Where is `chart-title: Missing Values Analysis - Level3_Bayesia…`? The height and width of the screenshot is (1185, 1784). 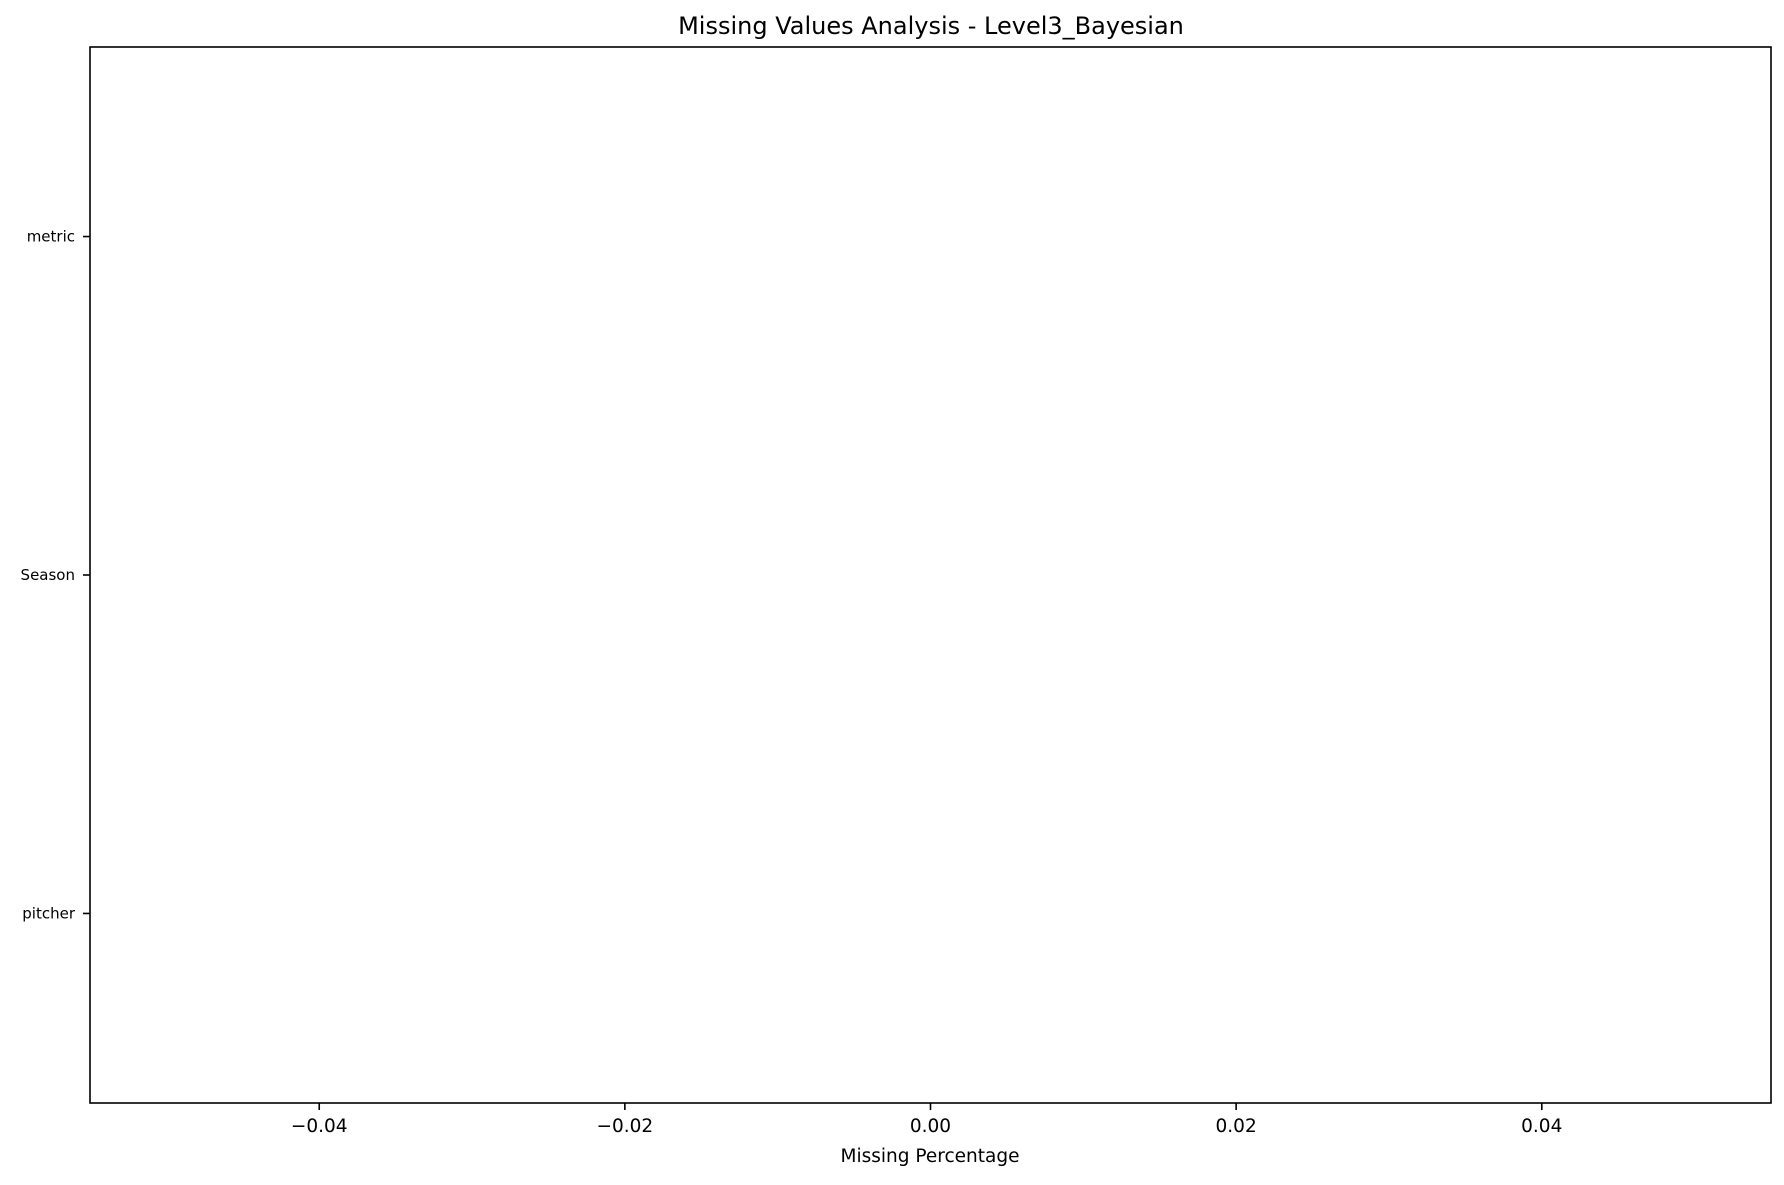
chart-title: Missing Values Analysis - Level3_Bayesia… is located at coordinates (931, 26).